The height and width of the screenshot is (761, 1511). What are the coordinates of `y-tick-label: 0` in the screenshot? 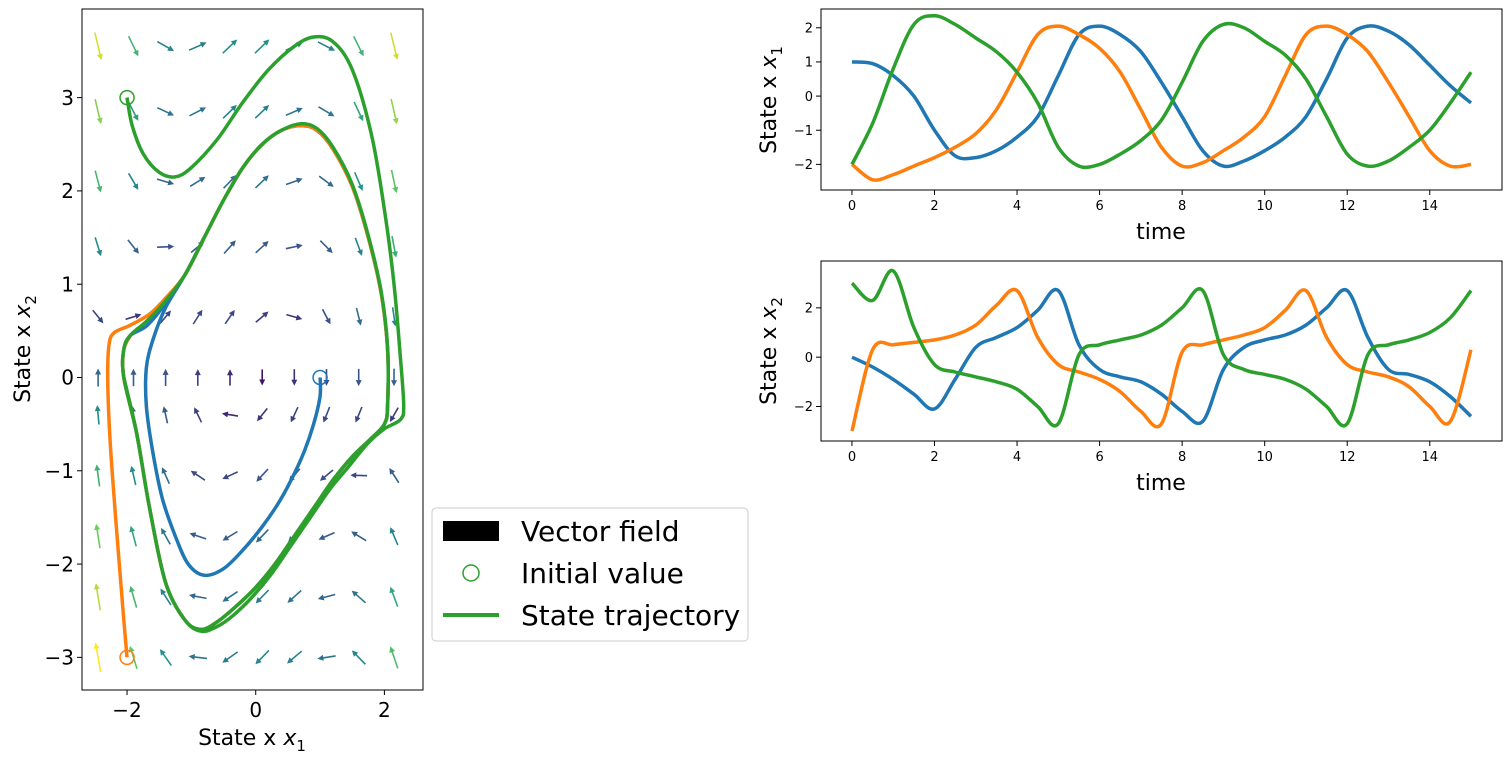 It's located at (809, 97).